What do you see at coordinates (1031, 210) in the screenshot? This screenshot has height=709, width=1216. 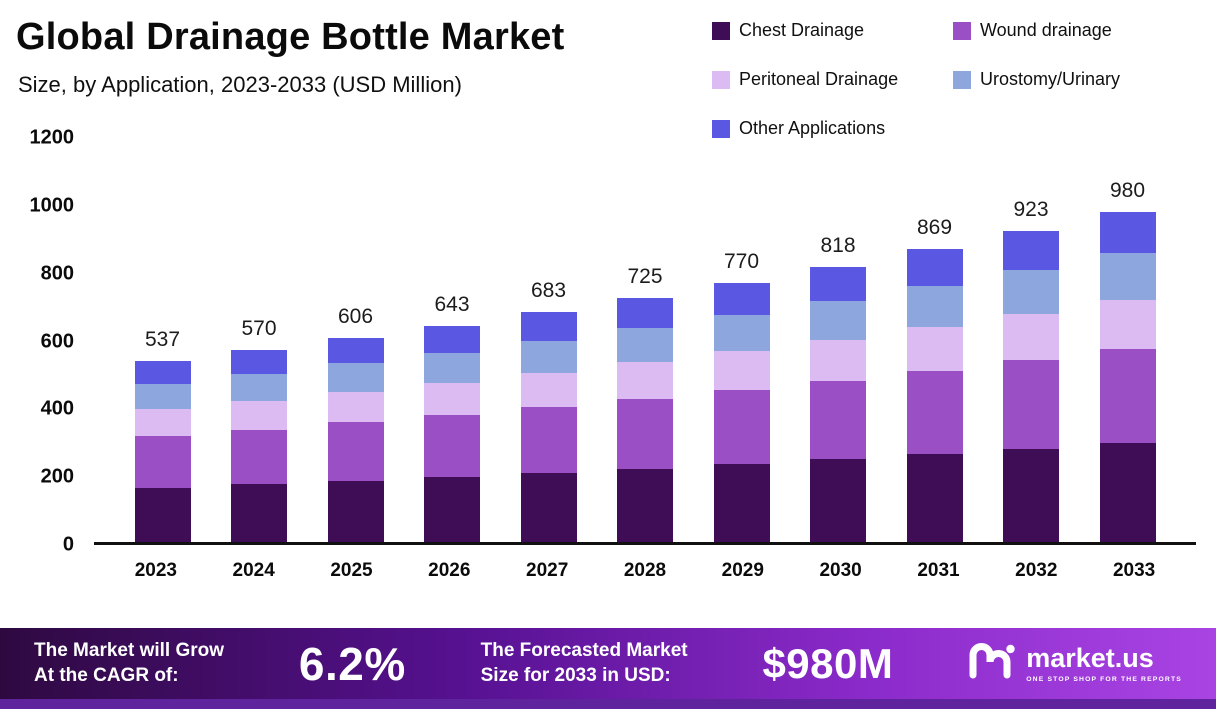 I see `bar-total-label: 923` at bounding box center [1031, 210].